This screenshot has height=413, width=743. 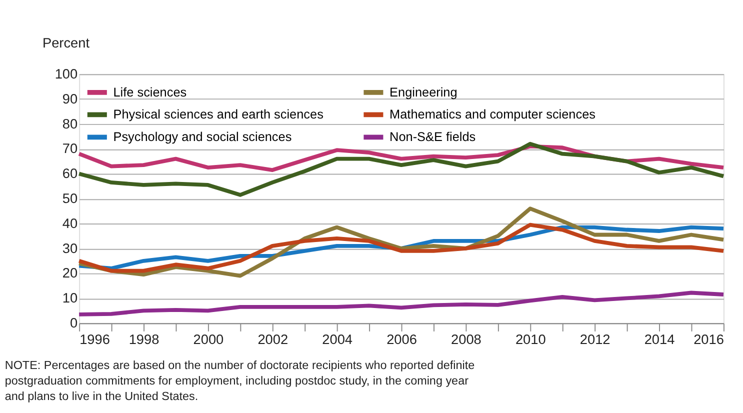 I want to click on y-tick-label: 10, so click(x=70, y=298).